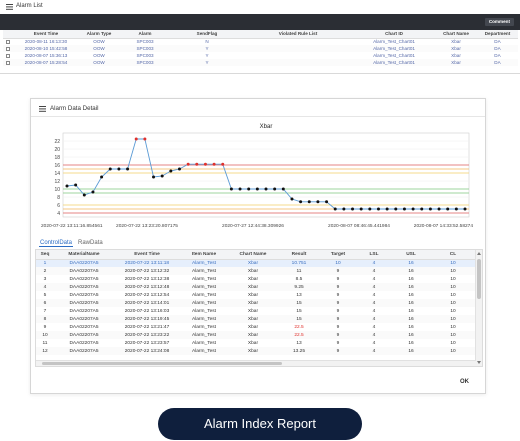 The width and height of the screenshot is (520, 441). Describe the element at coordinates (46, 42) in the screenshot. I see `table-cell: 2020-08-11 16:13:30` at that location.